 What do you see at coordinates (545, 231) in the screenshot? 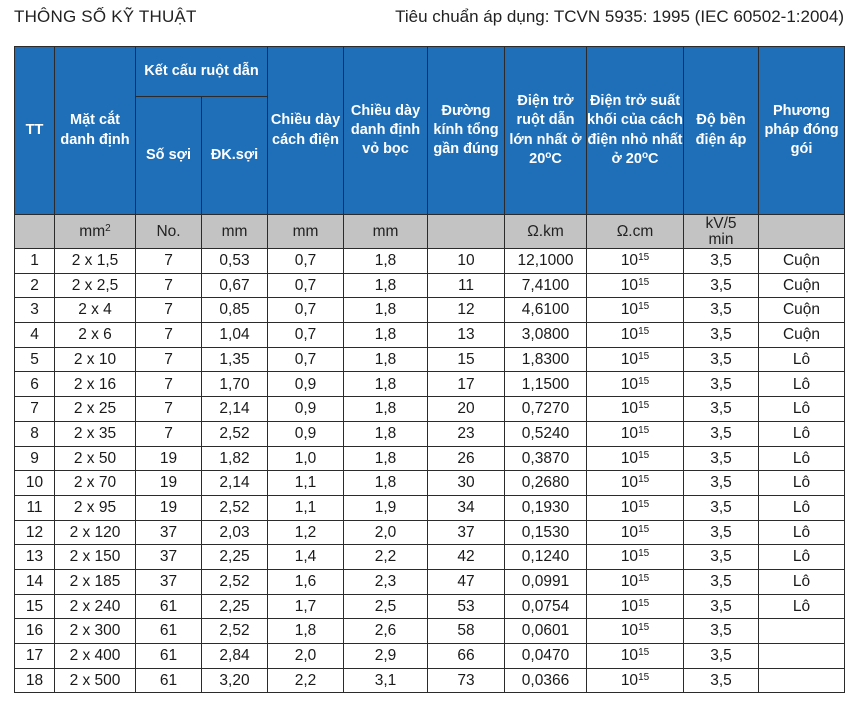
I see `unit-resistance: Ω.km` at bounding box center [545, 231].